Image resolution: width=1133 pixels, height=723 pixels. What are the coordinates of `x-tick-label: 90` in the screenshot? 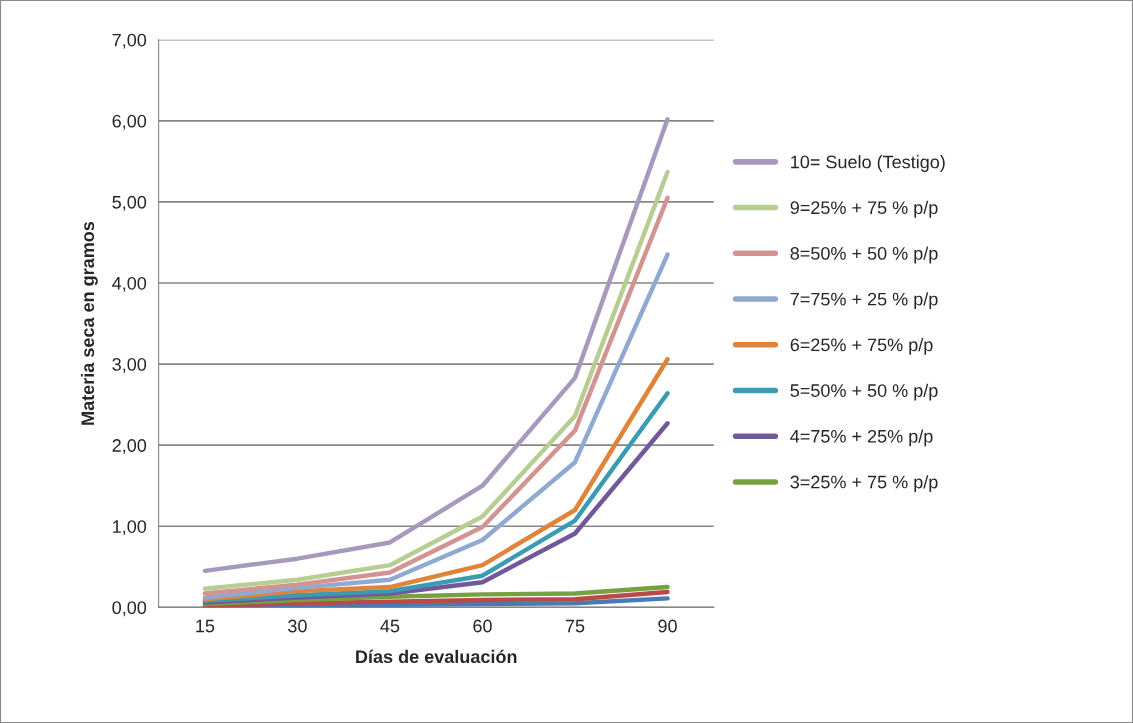 It's located at (667, 626).